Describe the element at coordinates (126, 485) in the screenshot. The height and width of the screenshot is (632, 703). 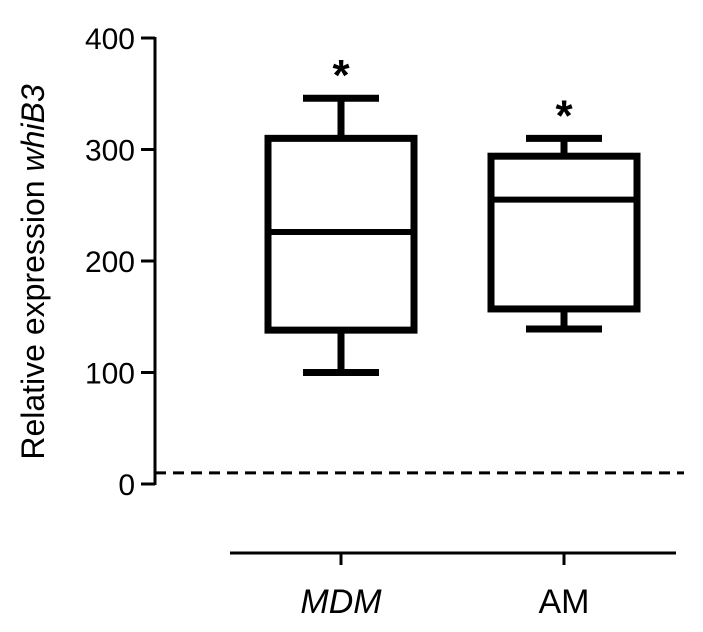
I see `y-tick-label: 0` at that location.